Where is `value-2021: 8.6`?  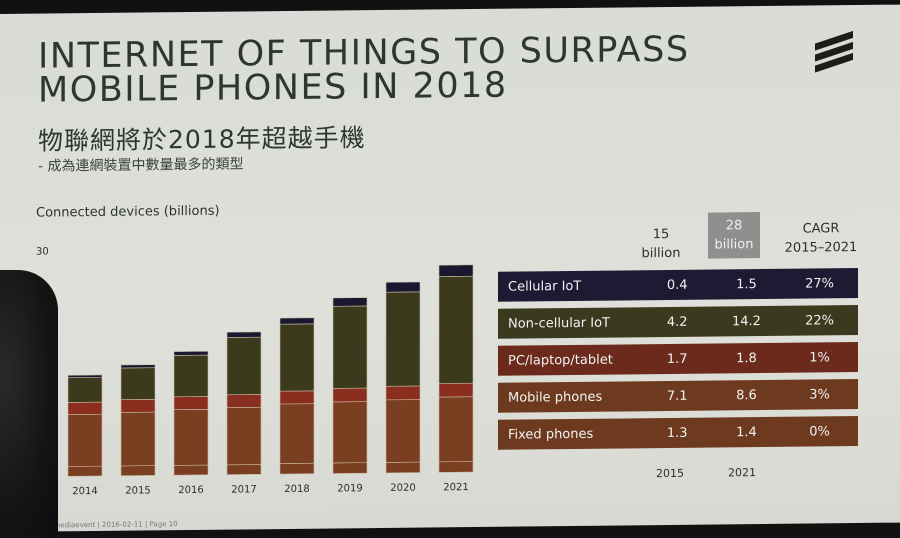
value-2021: 8.6 is located at coordinates (746, 395).